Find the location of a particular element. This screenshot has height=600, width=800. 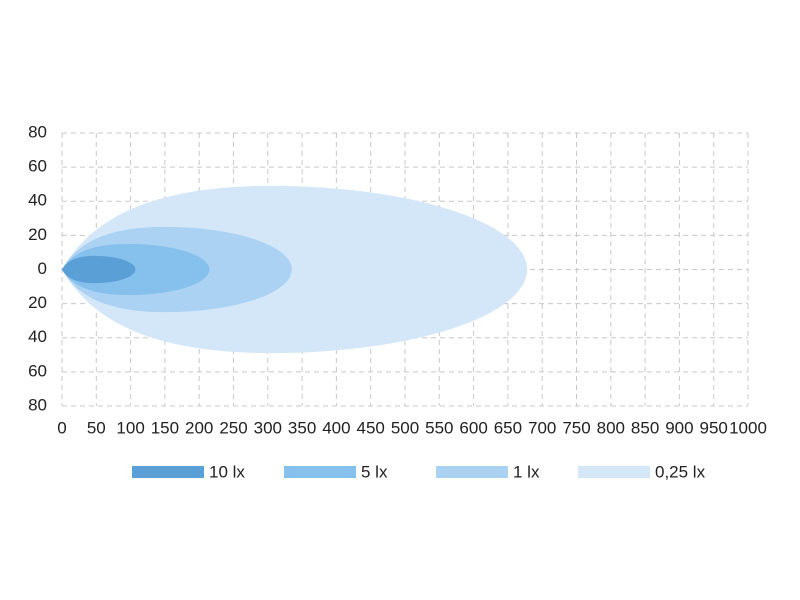

legend-label: 5 lx is located at coordinates (374, 471).